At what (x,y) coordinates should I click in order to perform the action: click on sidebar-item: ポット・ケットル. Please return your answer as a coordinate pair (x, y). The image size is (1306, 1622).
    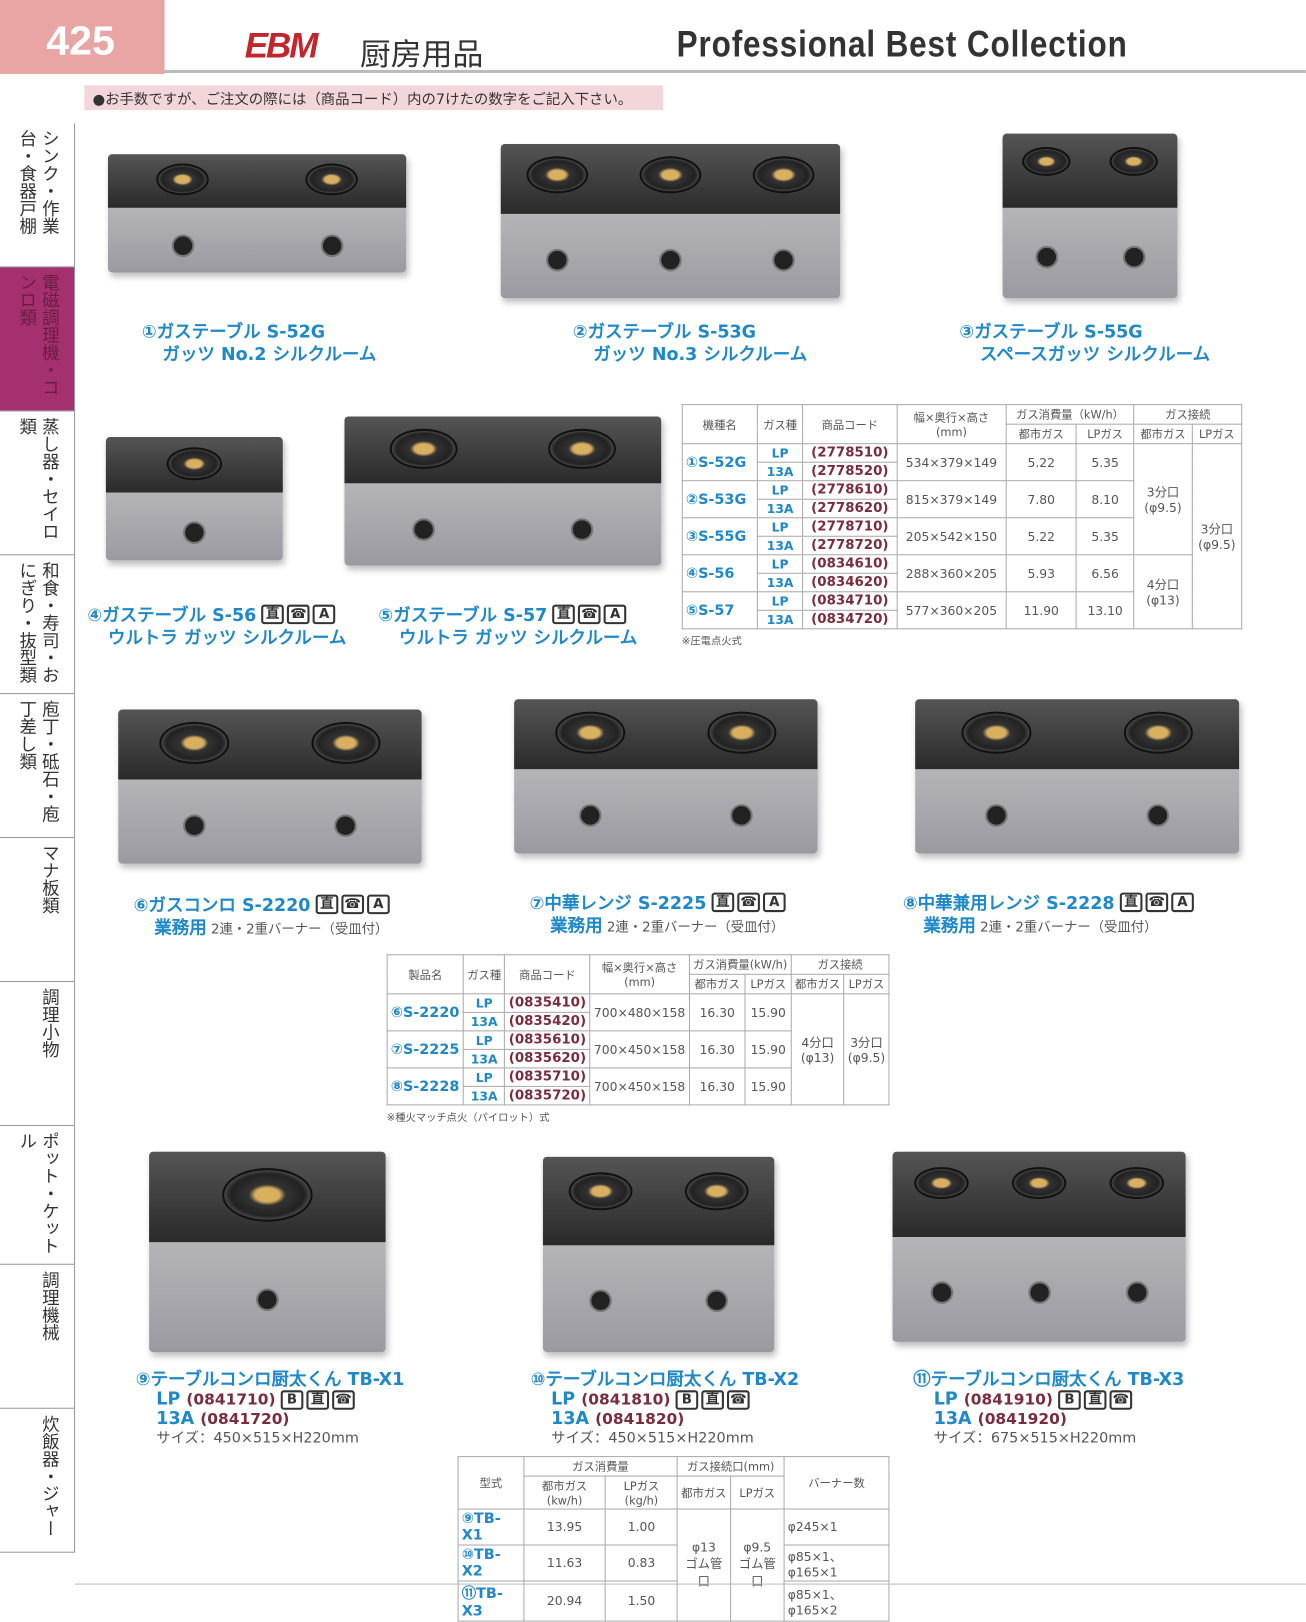
    Looking at the image, I should click on (37, 1195).